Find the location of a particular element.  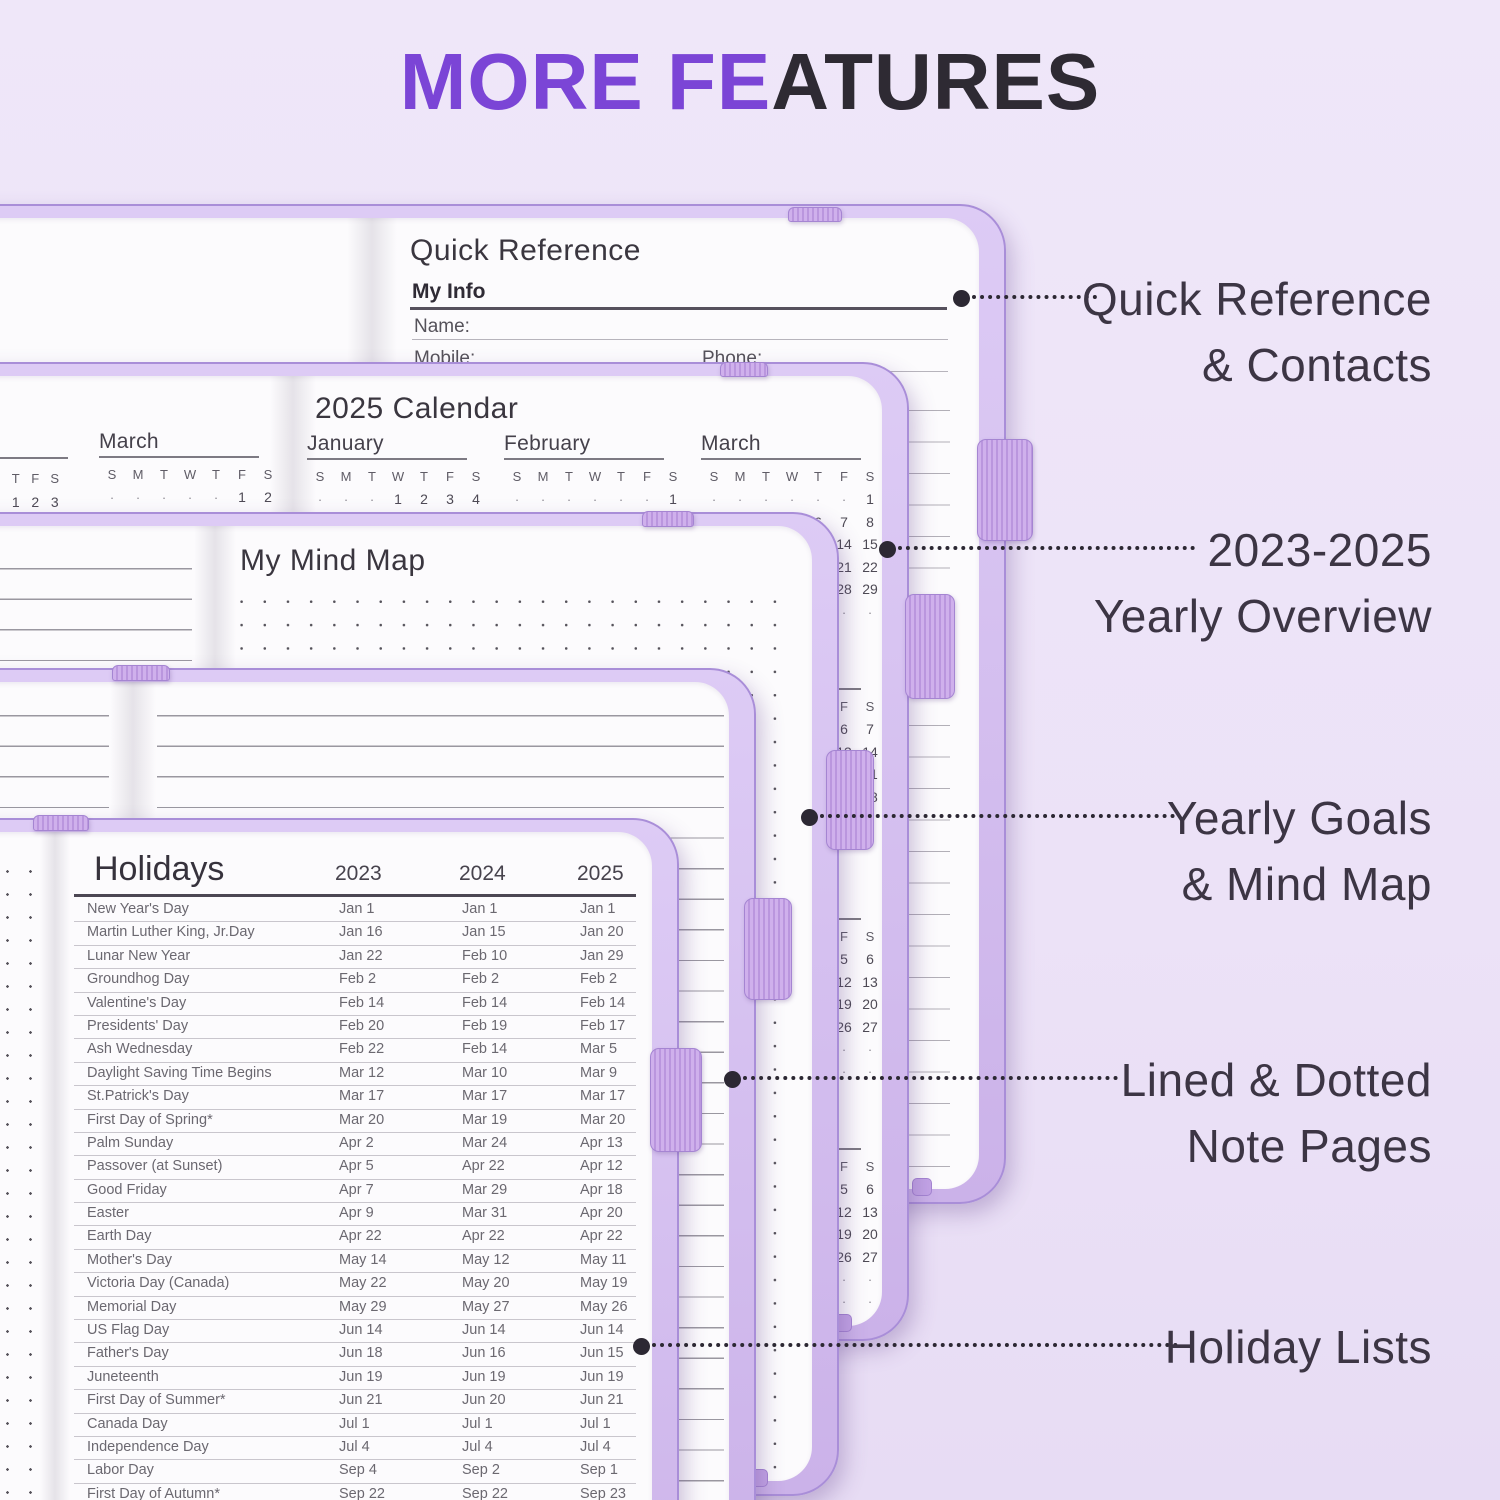

holiday-date-2025: Mar 9 is located at coordinates (599, 1072).